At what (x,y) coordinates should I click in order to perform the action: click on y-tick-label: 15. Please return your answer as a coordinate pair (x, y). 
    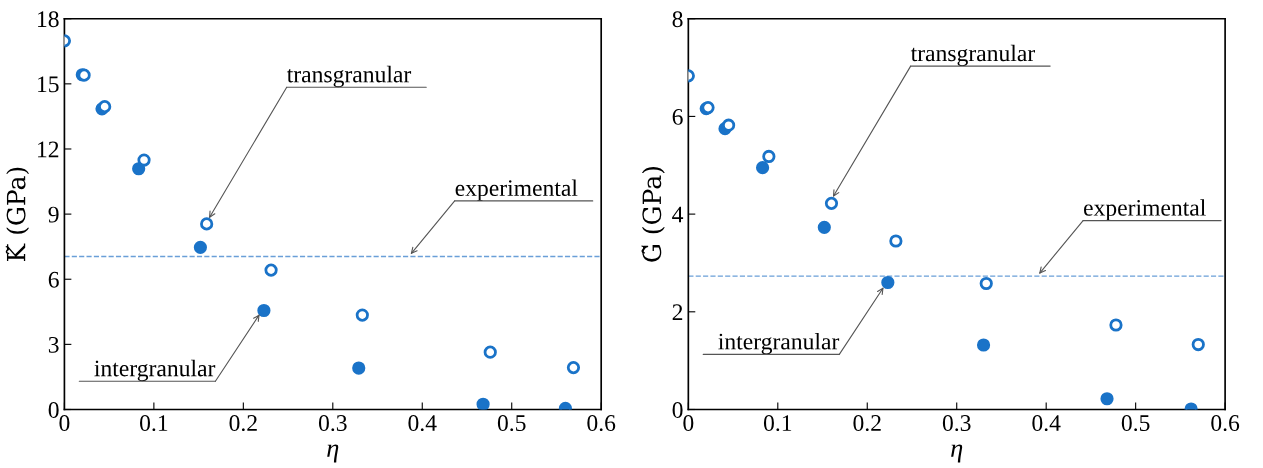
    Looking at the image, I should click on (48, 84).